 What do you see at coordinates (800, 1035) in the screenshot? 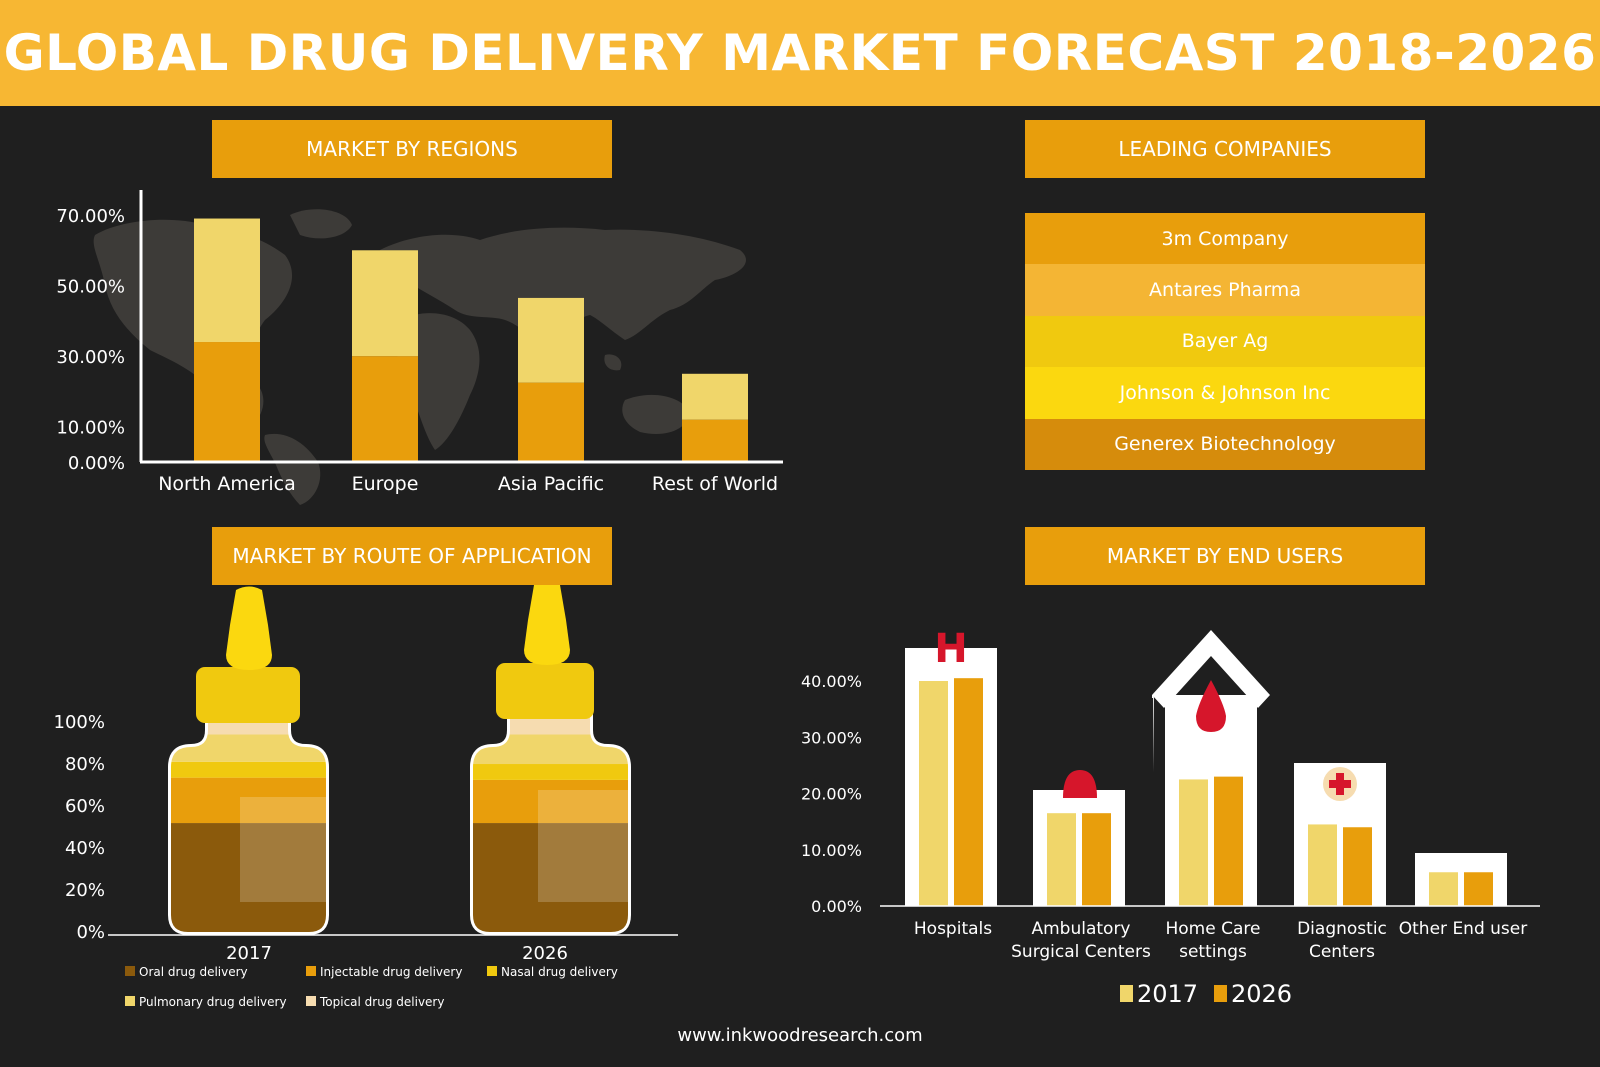
I see `footer-url: www.inkwoodresearch.com` at bounding box center [800, 1035].